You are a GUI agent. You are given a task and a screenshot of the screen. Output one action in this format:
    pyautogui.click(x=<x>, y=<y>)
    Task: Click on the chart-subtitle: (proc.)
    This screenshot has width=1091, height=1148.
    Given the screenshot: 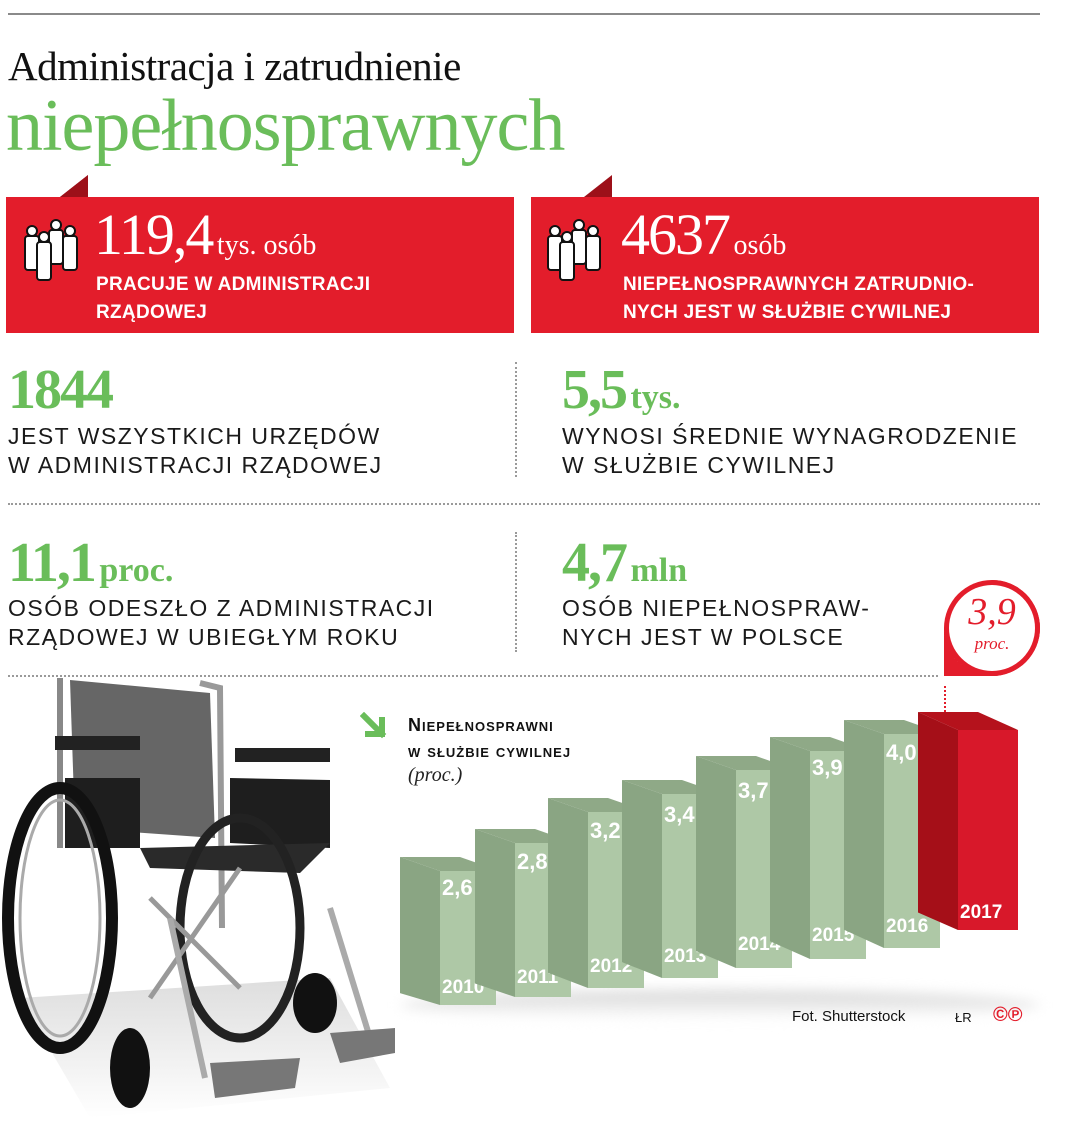 What is the action you would take?
    pyautogui.click(x=435, y=775)
    